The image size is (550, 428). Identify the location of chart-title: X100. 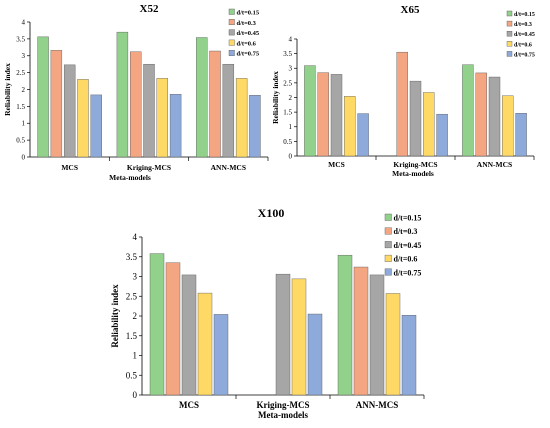
(271, 213).